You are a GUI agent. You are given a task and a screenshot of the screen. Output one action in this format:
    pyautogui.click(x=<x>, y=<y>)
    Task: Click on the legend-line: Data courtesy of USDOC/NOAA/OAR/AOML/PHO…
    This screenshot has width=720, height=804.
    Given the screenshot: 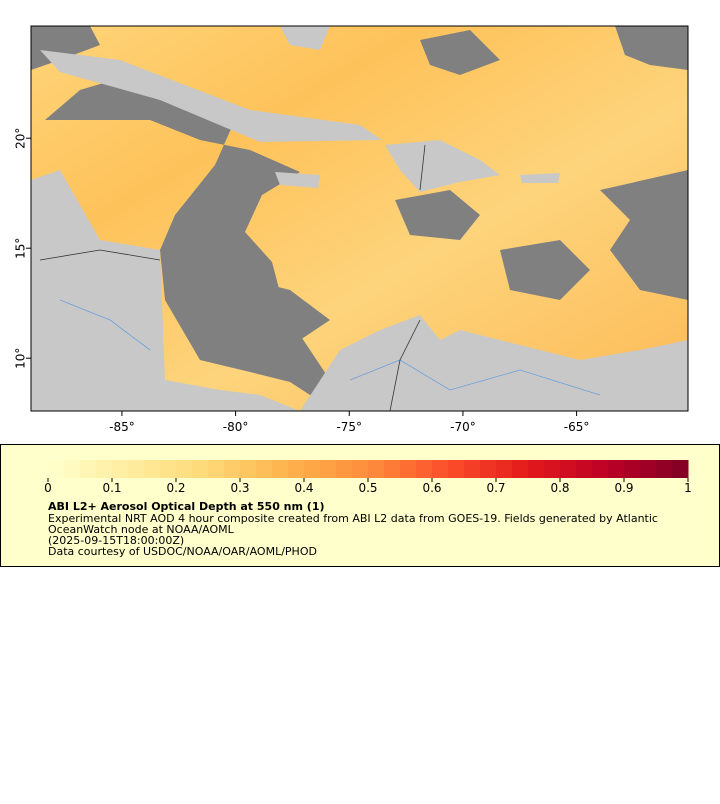 What is the action you would take?
    pyautogui.click(x=182, y=551)
    